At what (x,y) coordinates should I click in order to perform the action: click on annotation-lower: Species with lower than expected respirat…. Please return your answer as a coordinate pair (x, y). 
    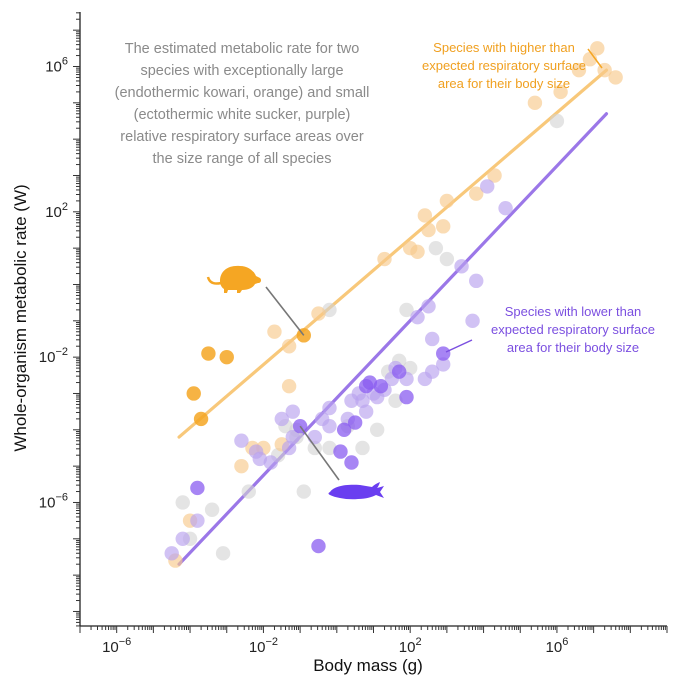
    Looking at the image, I should click on (573, 329).